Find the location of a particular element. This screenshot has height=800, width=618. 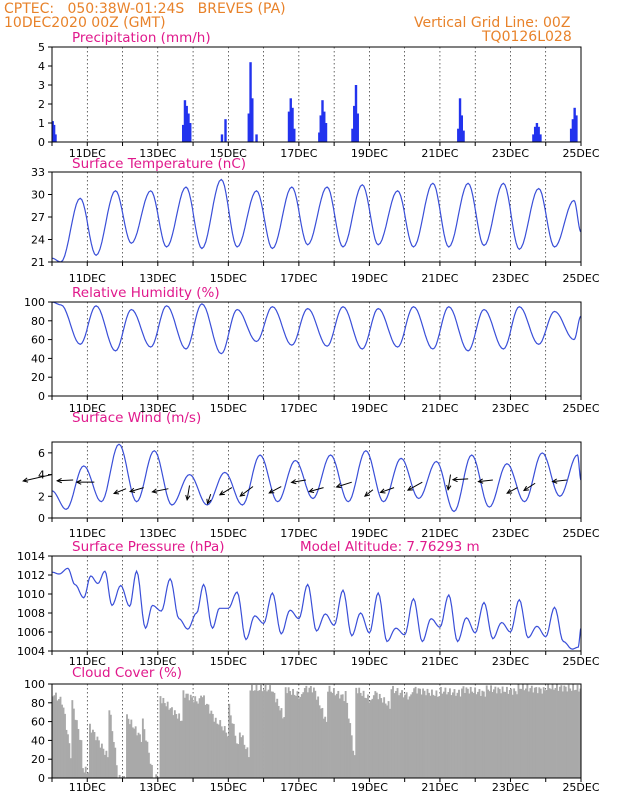

y-tick-label: 60 is located at coordinates (38, 340).